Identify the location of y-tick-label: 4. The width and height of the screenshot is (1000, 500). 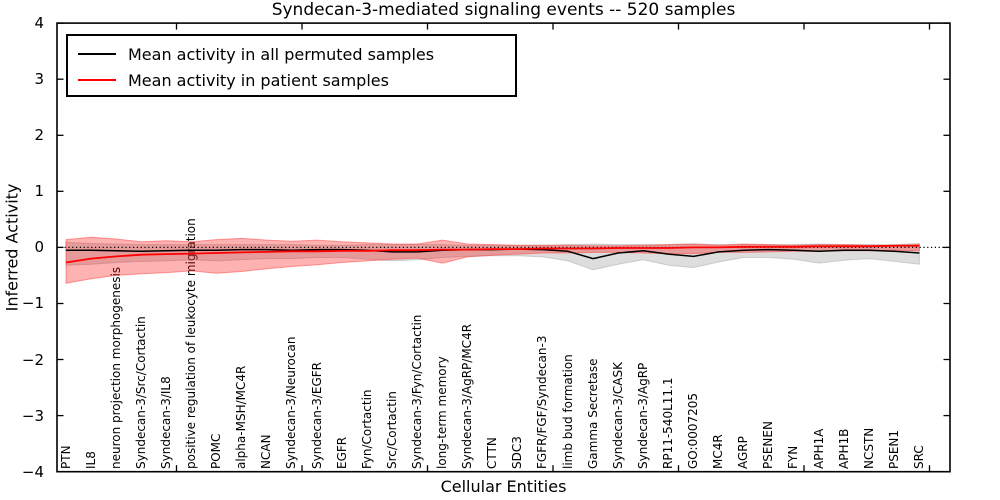
(39, 23).